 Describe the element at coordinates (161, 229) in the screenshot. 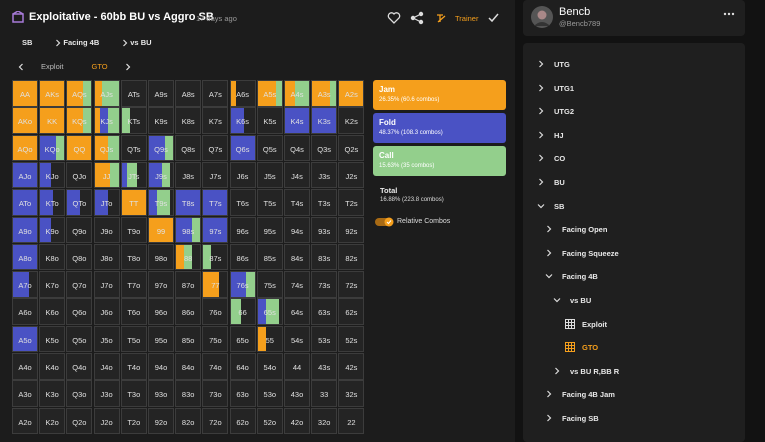

I see `hand-cell: 99` at that location.